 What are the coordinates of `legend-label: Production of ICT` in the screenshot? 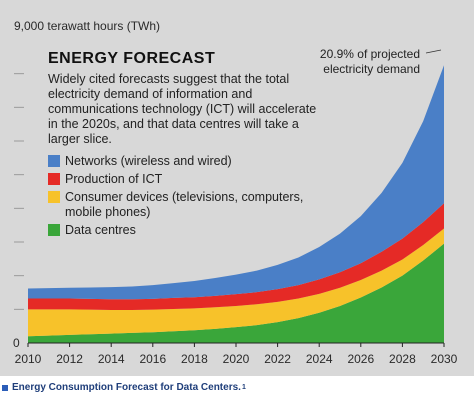 It's located at (114, 179).